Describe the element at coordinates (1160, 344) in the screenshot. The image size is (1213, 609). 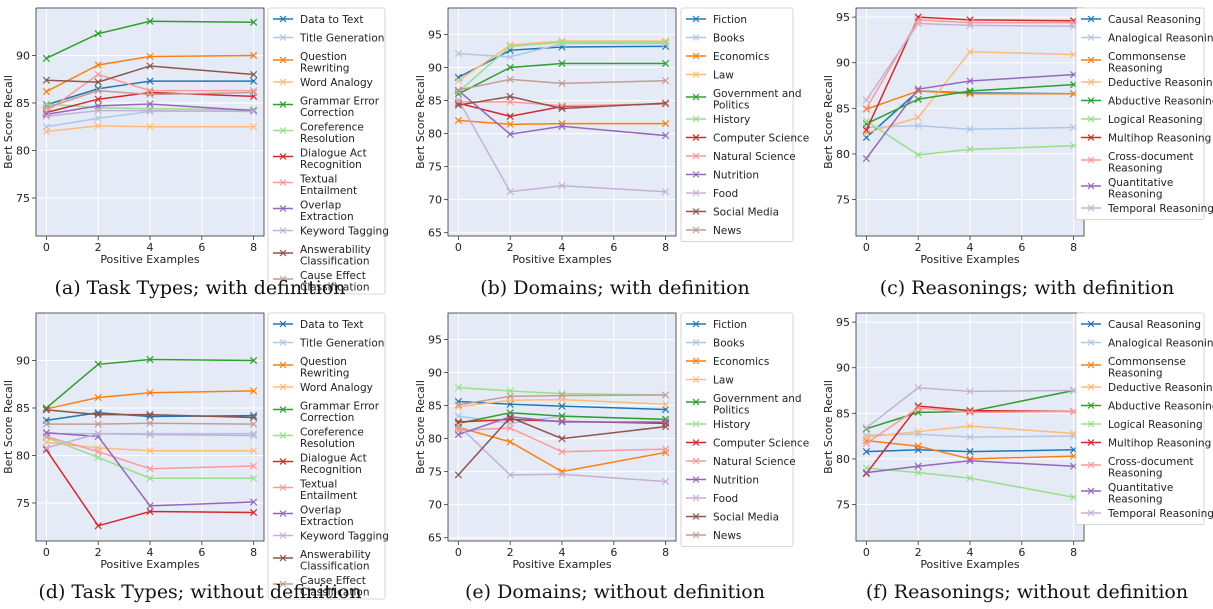
I see `legend-label-line: Analogical Reasoning` at that location.